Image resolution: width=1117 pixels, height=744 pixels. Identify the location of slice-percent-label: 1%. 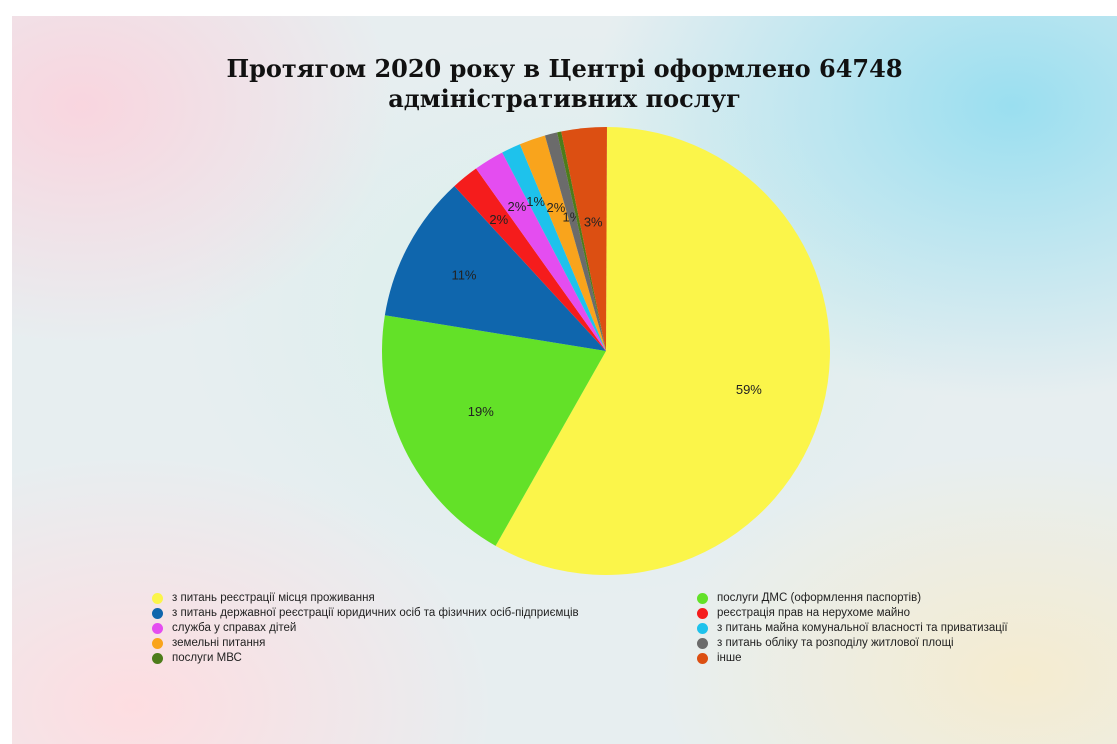
(535, 201).